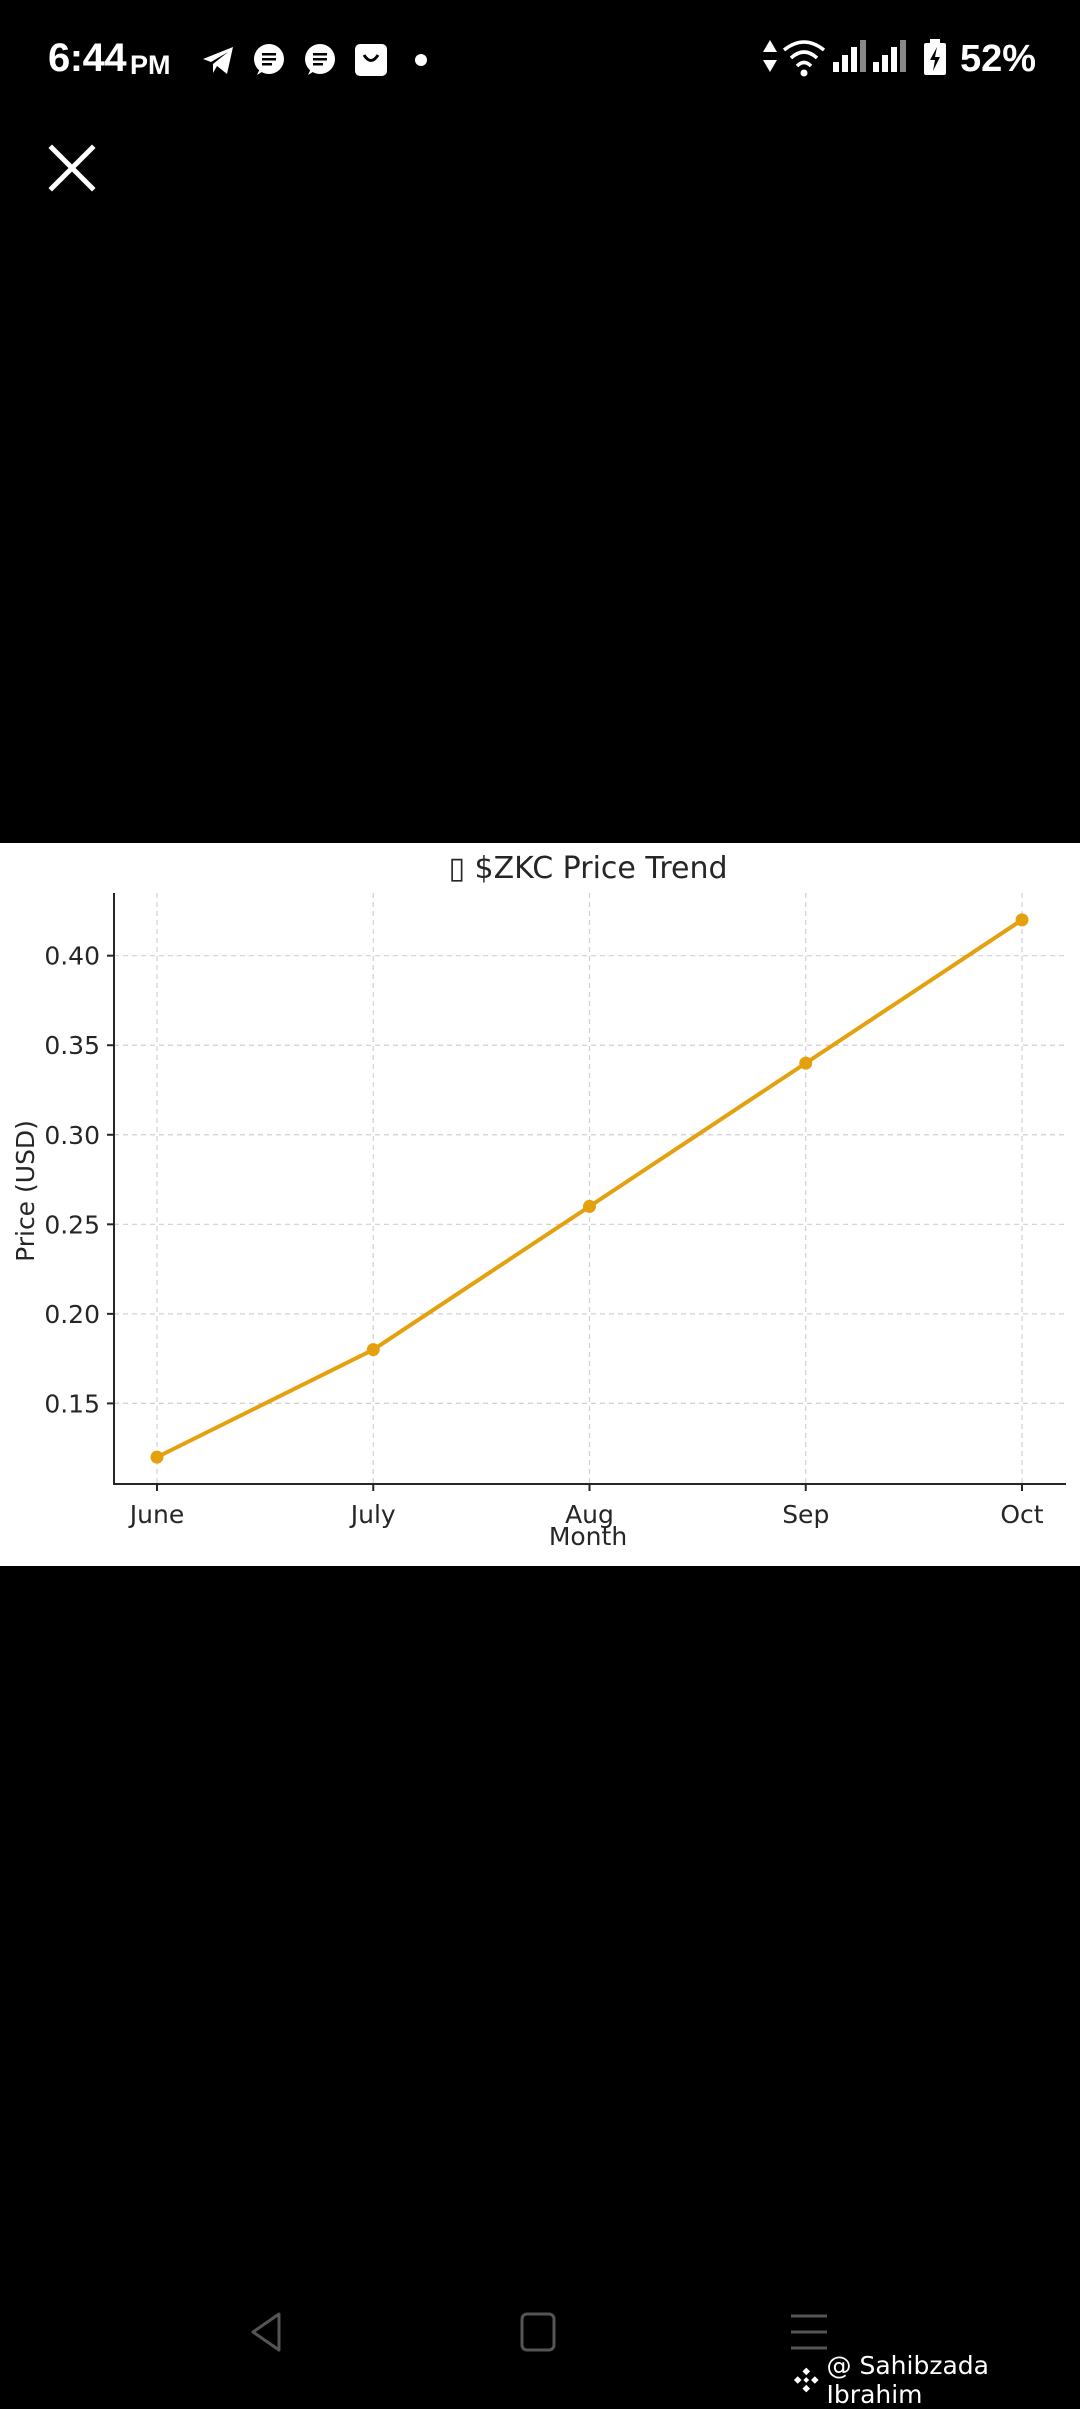 The height and width of the screenshot is (2409, 1080). Describe the element at coordinates (72, 1045) in the screenshot. I see `y-tick-label: 0.35` at that location.